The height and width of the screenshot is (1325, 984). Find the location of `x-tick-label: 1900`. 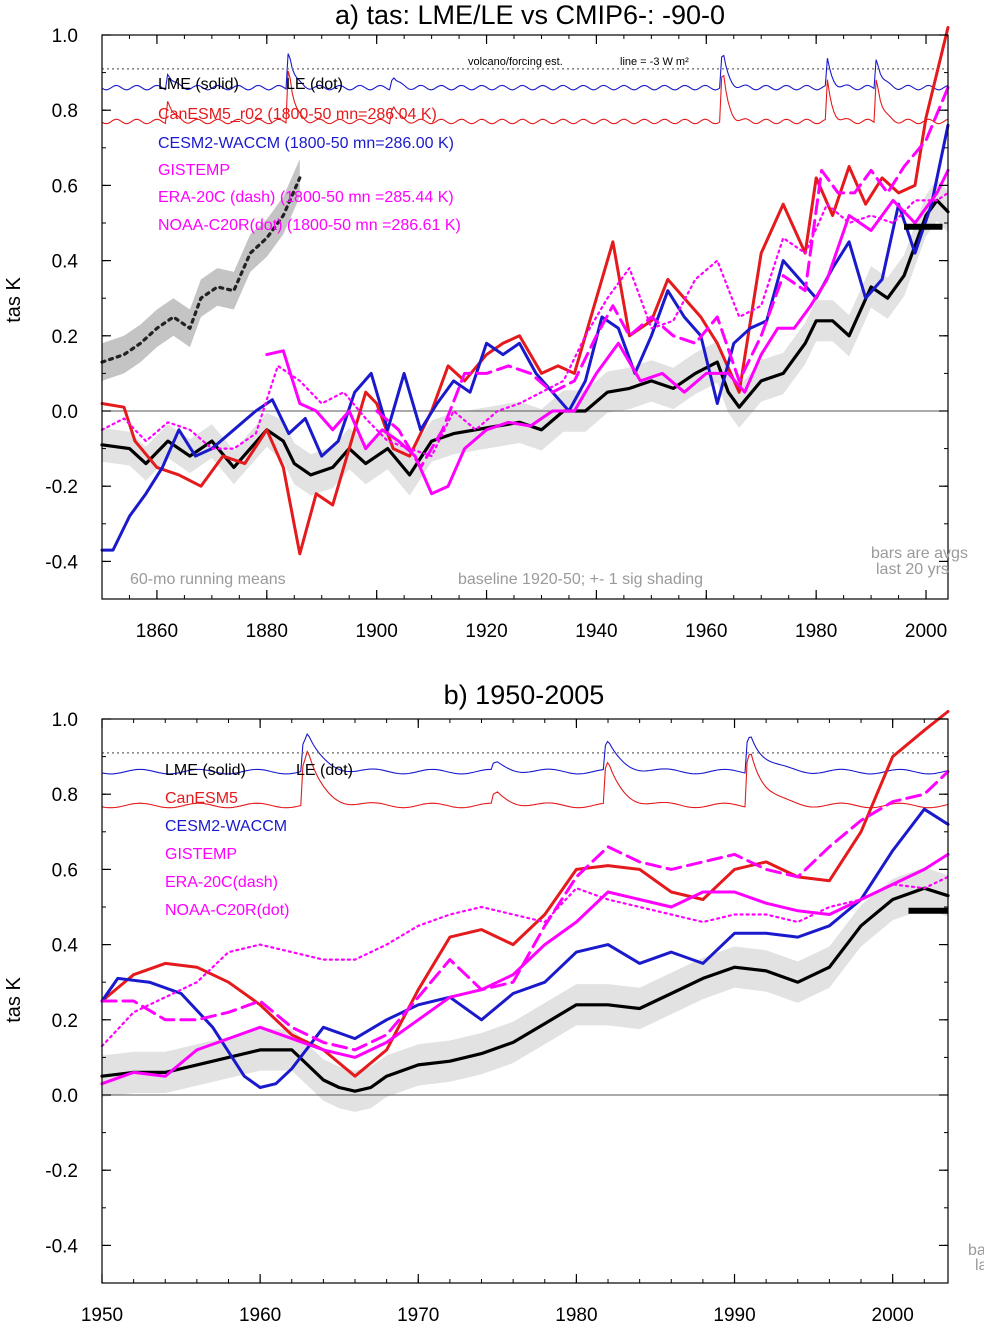

x-tick-label: 1900 is located at coordinates (377, 631).